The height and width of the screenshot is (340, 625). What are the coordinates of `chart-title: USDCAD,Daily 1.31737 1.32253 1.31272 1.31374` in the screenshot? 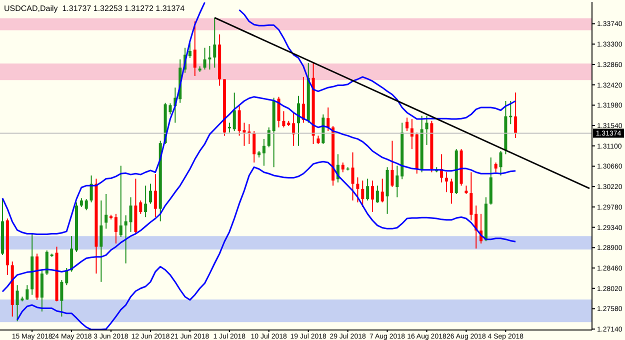 It's located at (94, 8).